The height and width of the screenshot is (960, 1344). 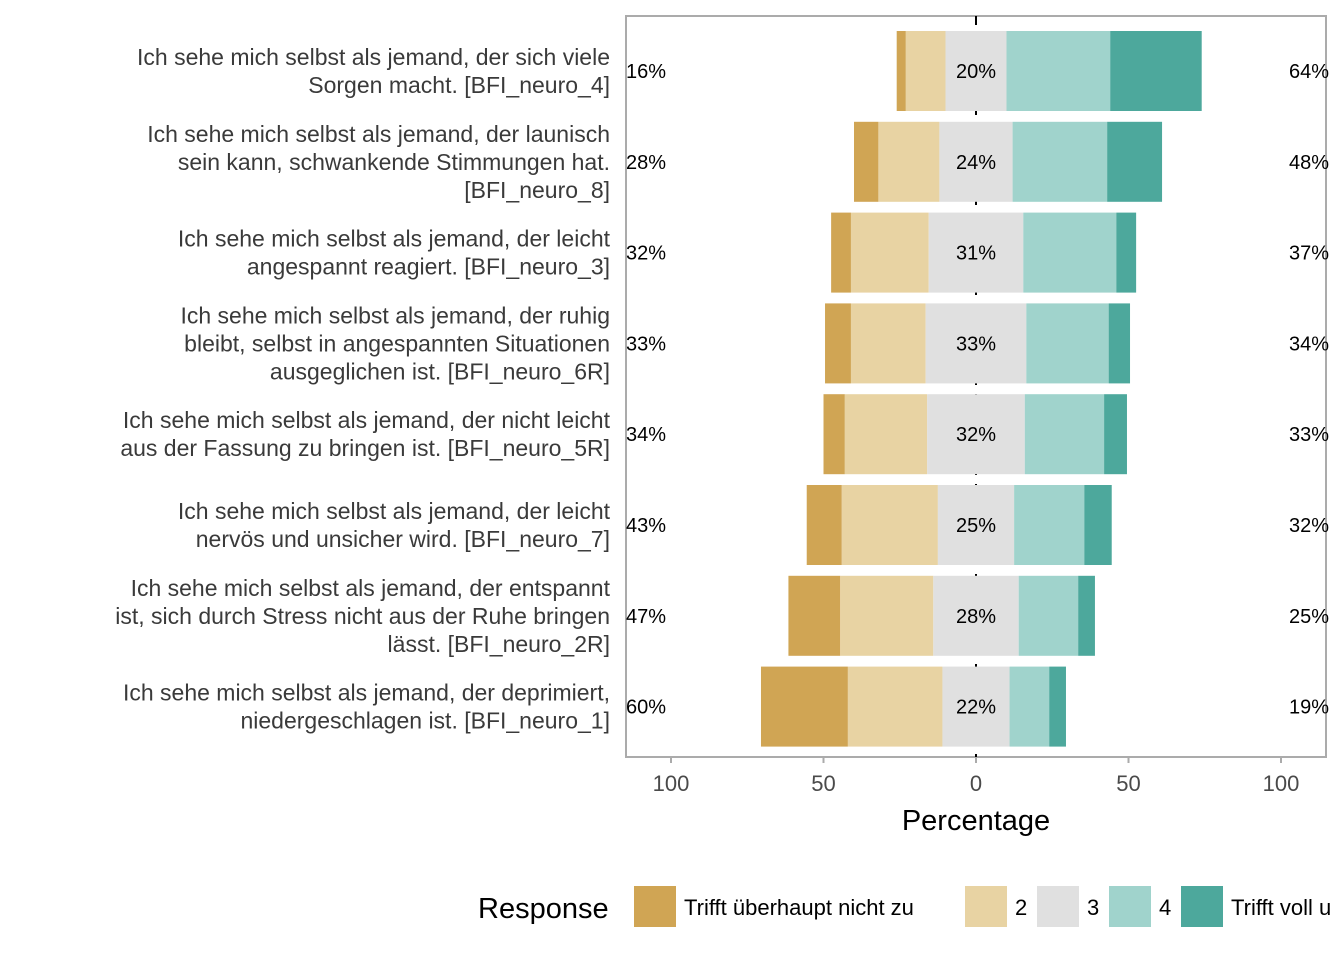 I want to click on neutral-percent-label: 20%, so click(x=976, y=72).